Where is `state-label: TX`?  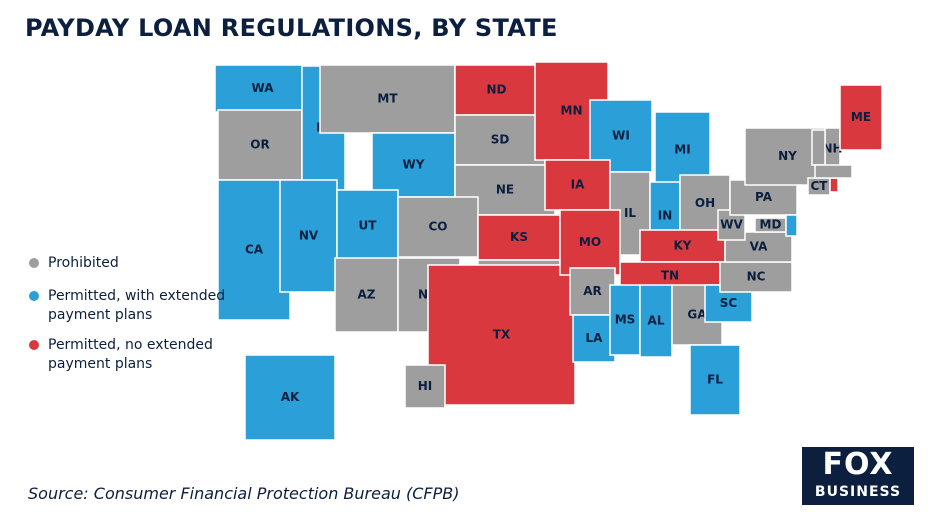 state-label: TX is located at coordinates (502, 335).